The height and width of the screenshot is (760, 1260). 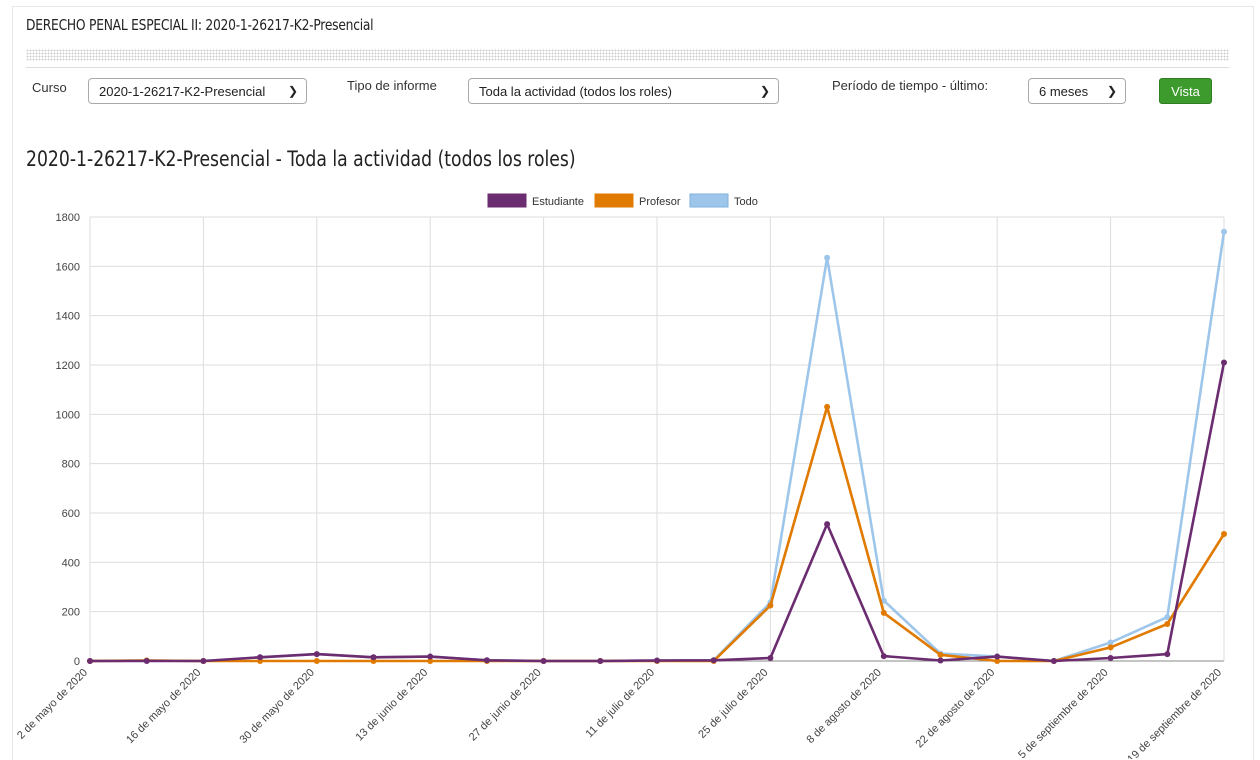 I want to click on y-tick-label: 1200, so click(x=68, y=366).